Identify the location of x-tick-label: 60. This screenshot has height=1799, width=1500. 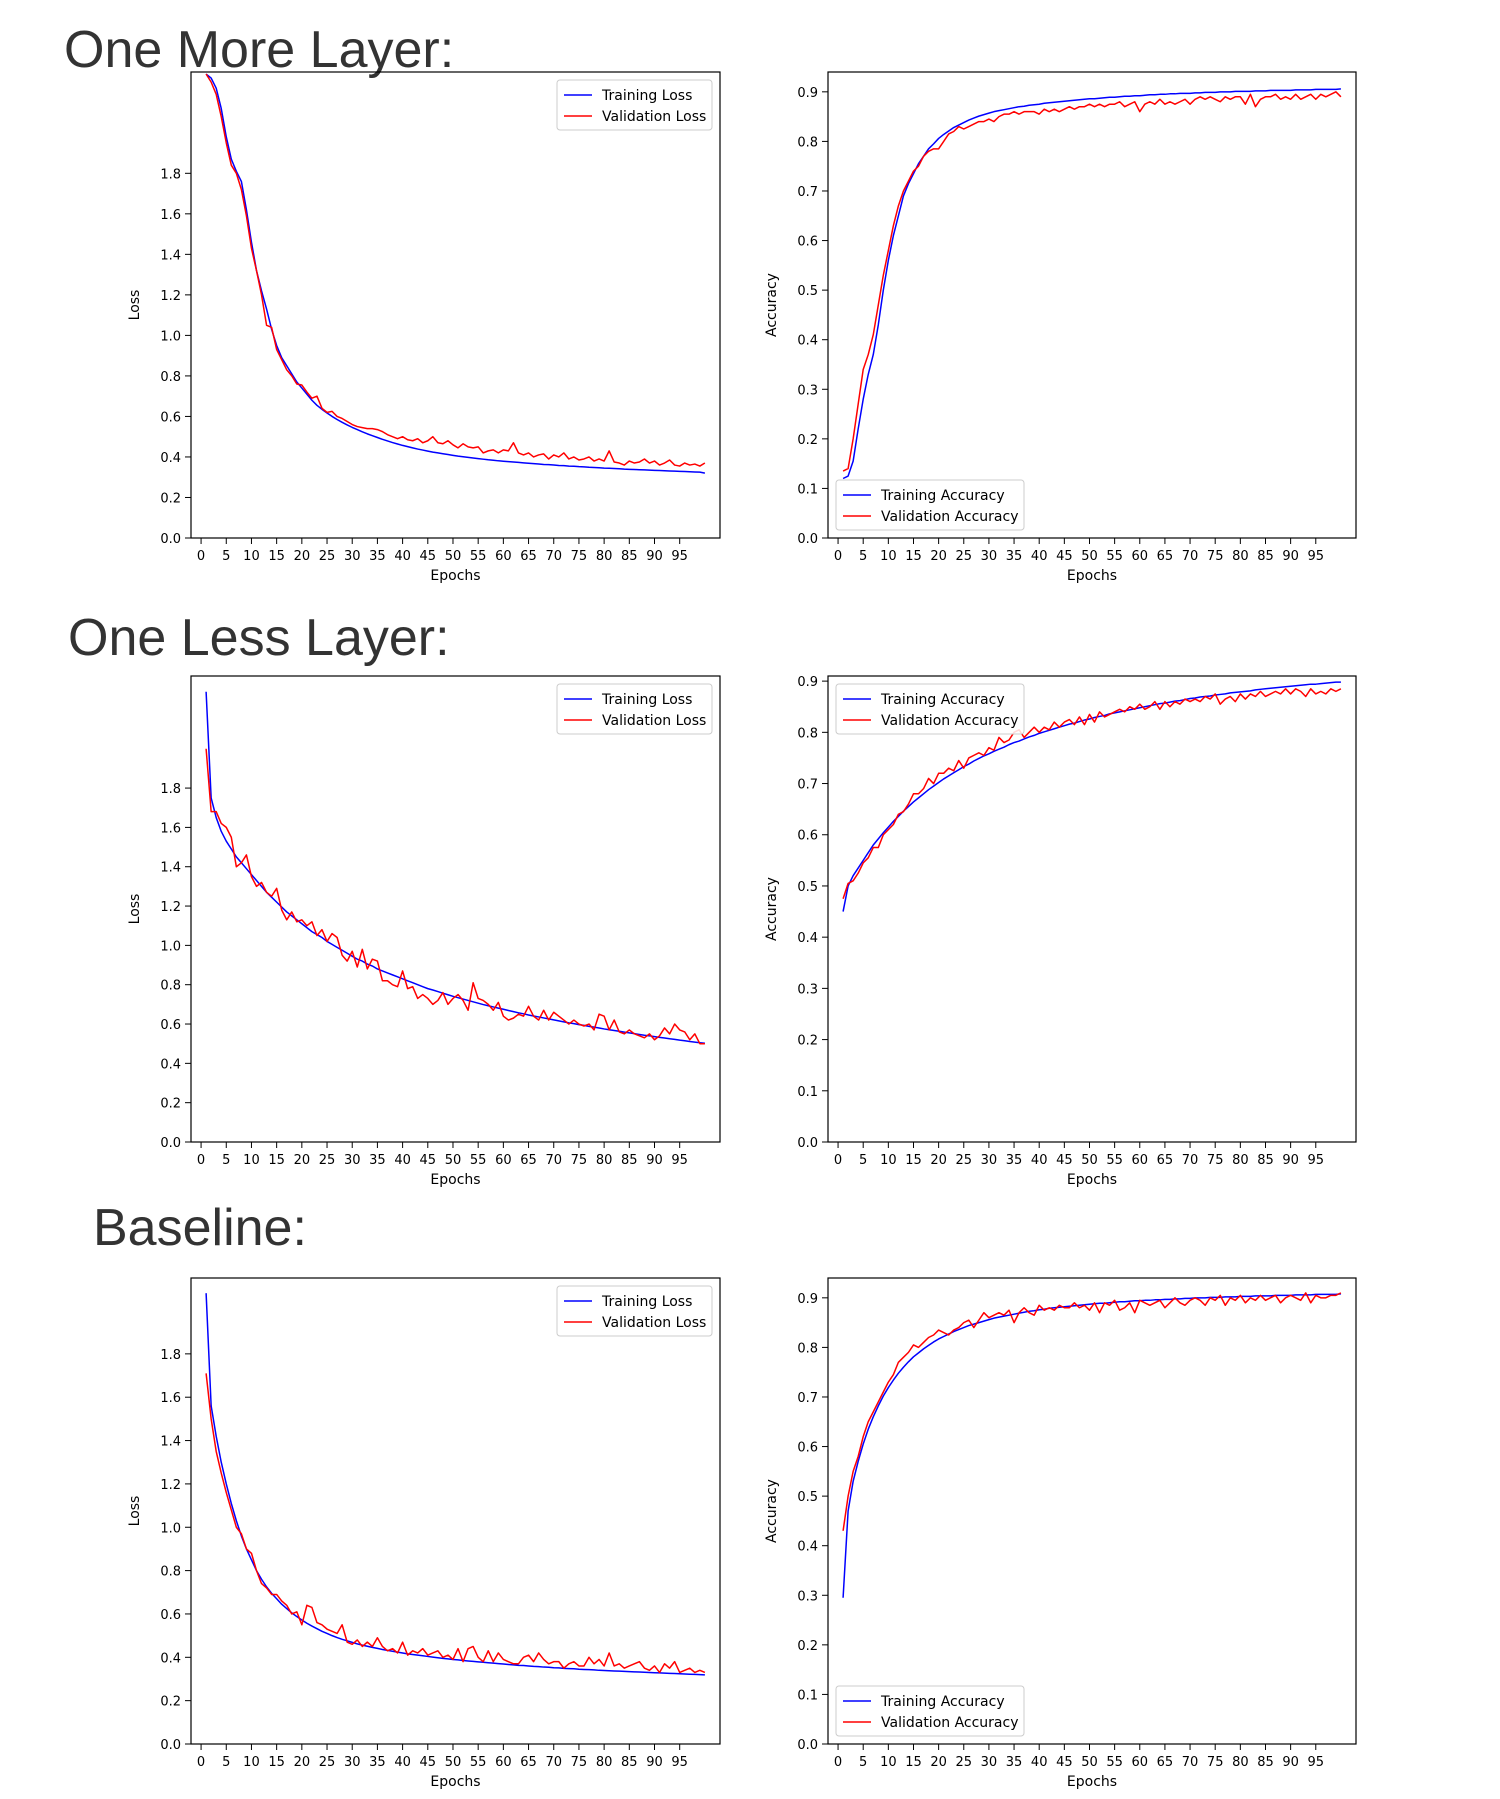
(1139, 556).